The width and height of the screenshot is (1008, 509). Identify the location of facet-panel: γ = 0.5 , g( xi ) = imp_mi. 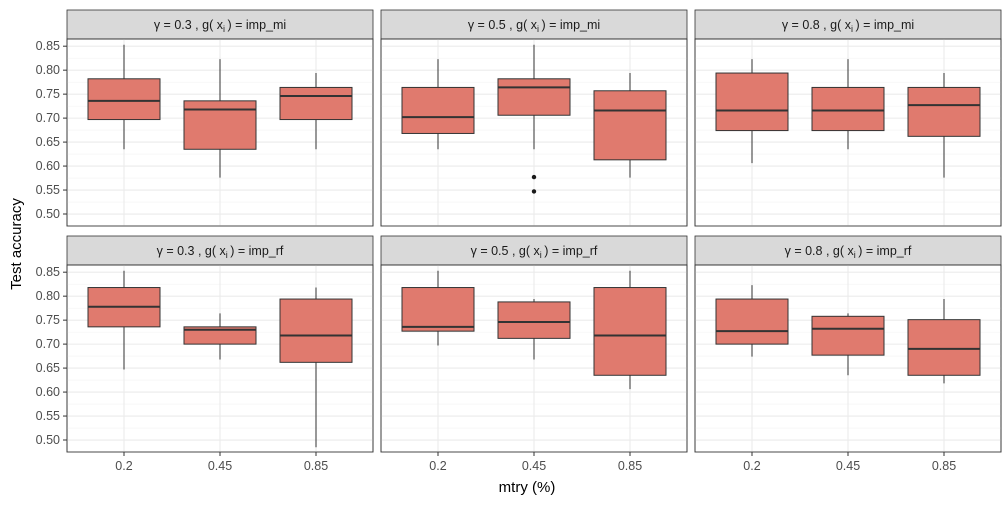
(534, 118).